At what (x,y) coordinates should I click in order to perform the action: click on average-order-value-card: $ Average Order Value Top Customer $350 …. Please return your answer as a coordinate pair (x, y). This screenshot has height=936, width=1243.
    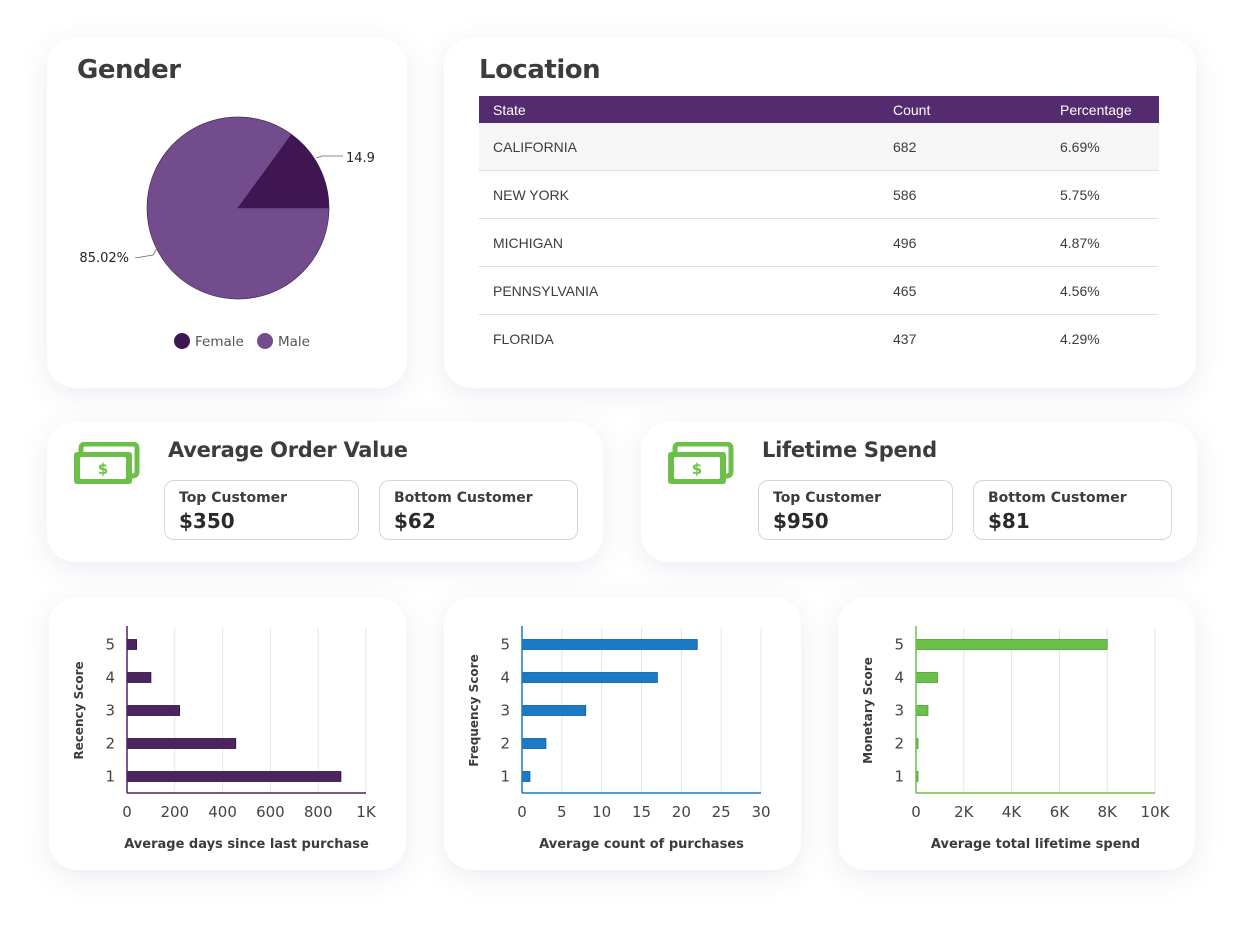
    Looking at the image, I should click on (325, 492).